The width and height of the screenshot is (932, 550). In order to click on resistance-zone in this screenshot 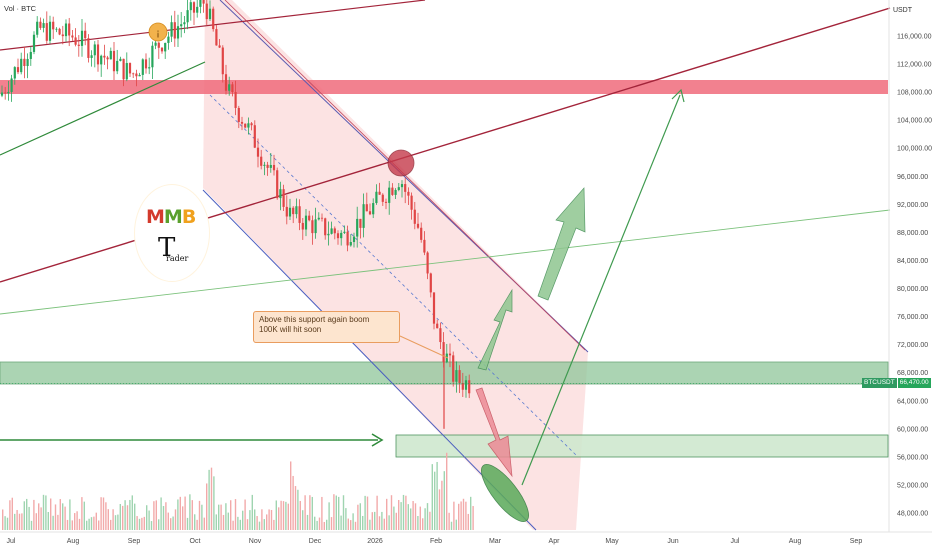, I will do `click(444, 87)`.